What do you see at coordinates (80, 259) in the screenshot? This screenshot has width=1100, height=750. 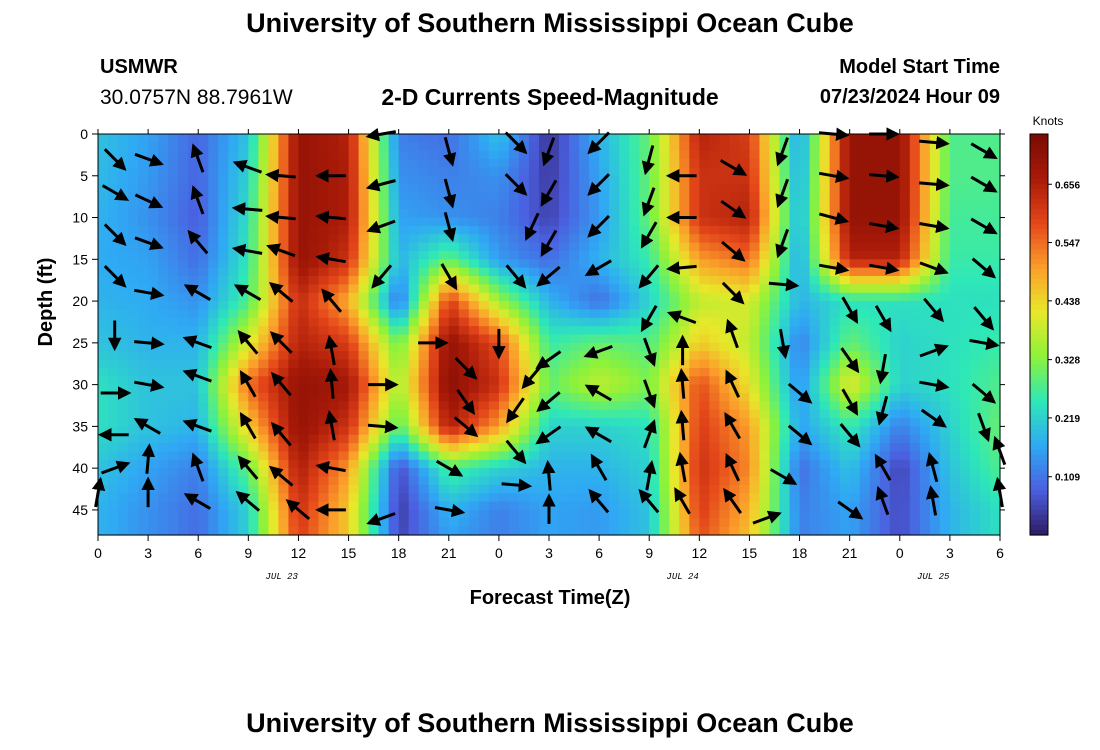 I see `y-tick-label: 15` at bounding box center [80, 259].